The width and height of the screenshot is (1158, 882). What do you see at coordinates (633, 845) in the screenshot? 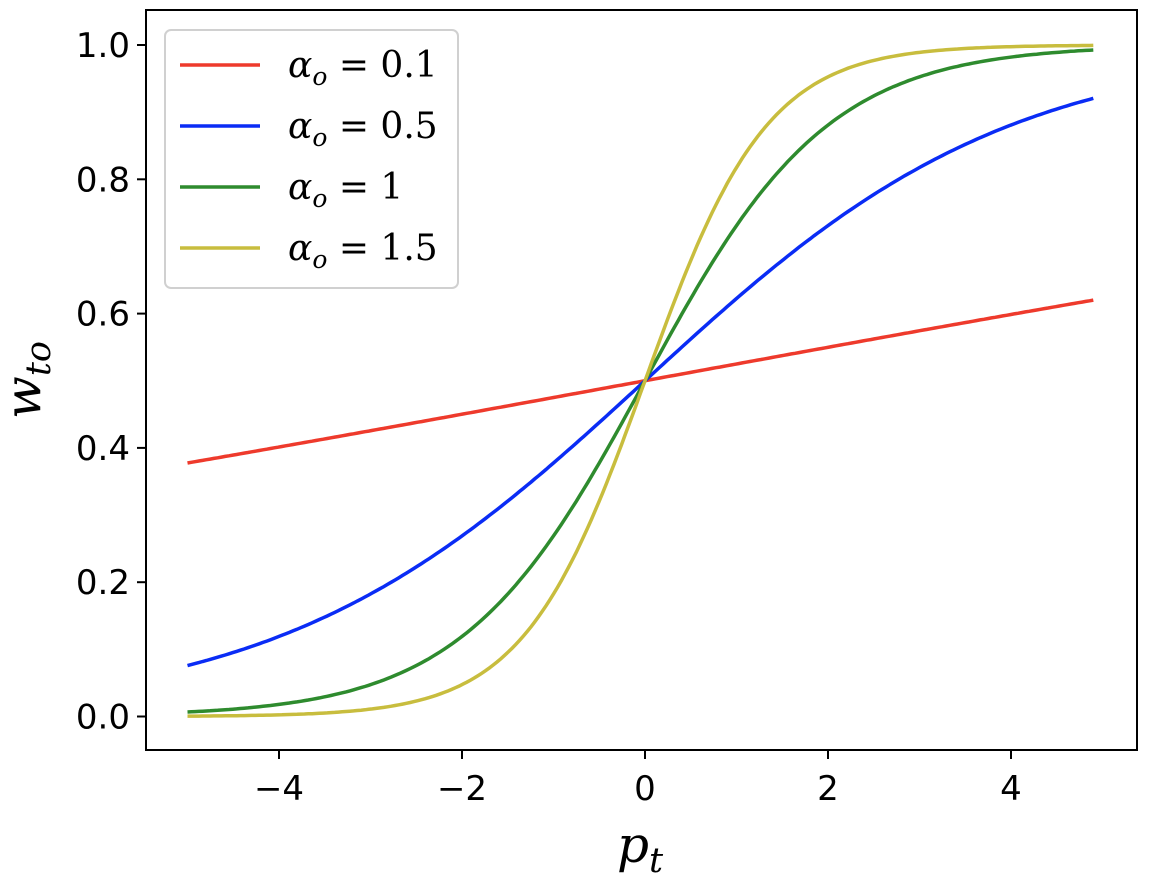
I see `x-axis-label-base: p` at bounding box center [633, 845].